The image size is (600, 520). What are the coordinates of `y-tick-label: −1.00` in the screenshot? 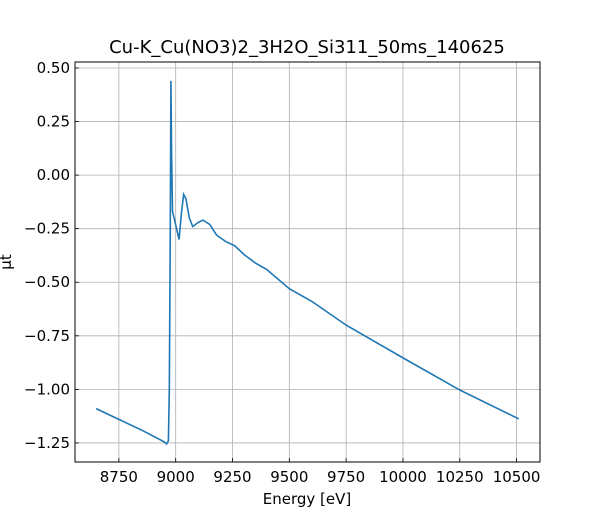 It's located at (47, 389).